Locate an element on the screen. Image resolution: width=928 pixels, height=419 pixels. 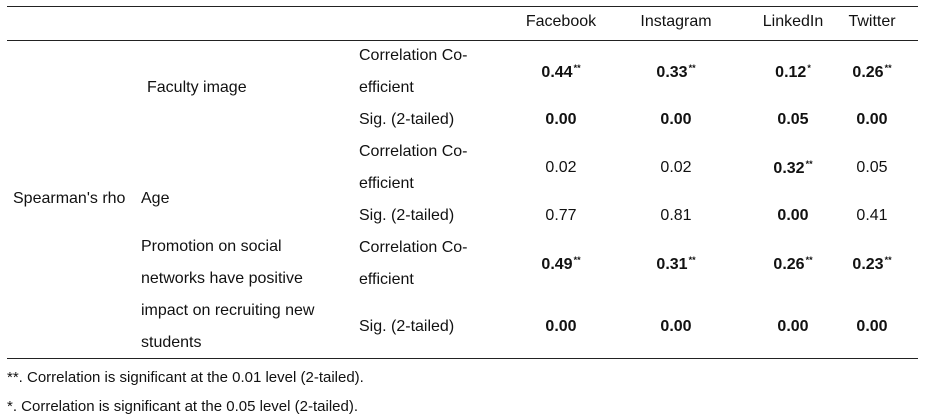
table-bottom-rule is located at coordinates (462, 358).